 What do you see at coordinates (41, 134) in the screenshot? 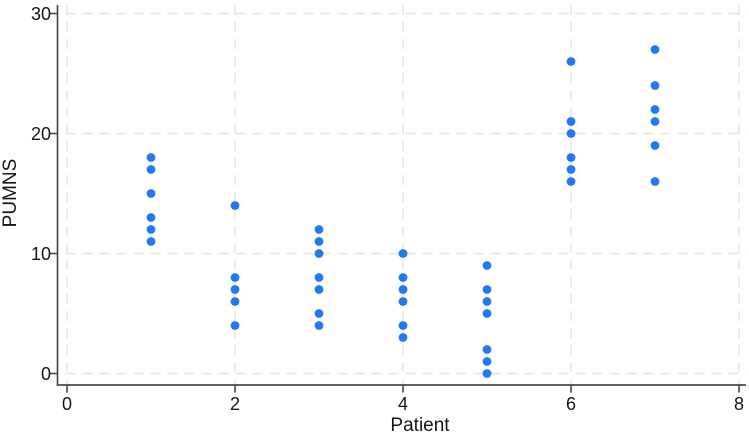
I see `y-tick-label: 20` at bounding box center [41, 134].